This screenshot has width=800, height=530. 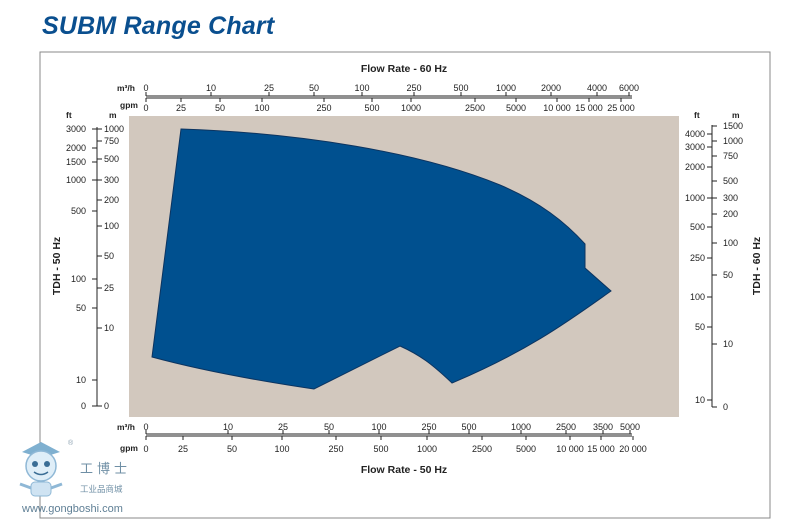 What do you see at coordinates (551, 88) in the screenshot?
I see `top-m3h-tick-label: 2000` at bounding box center [551, 88].